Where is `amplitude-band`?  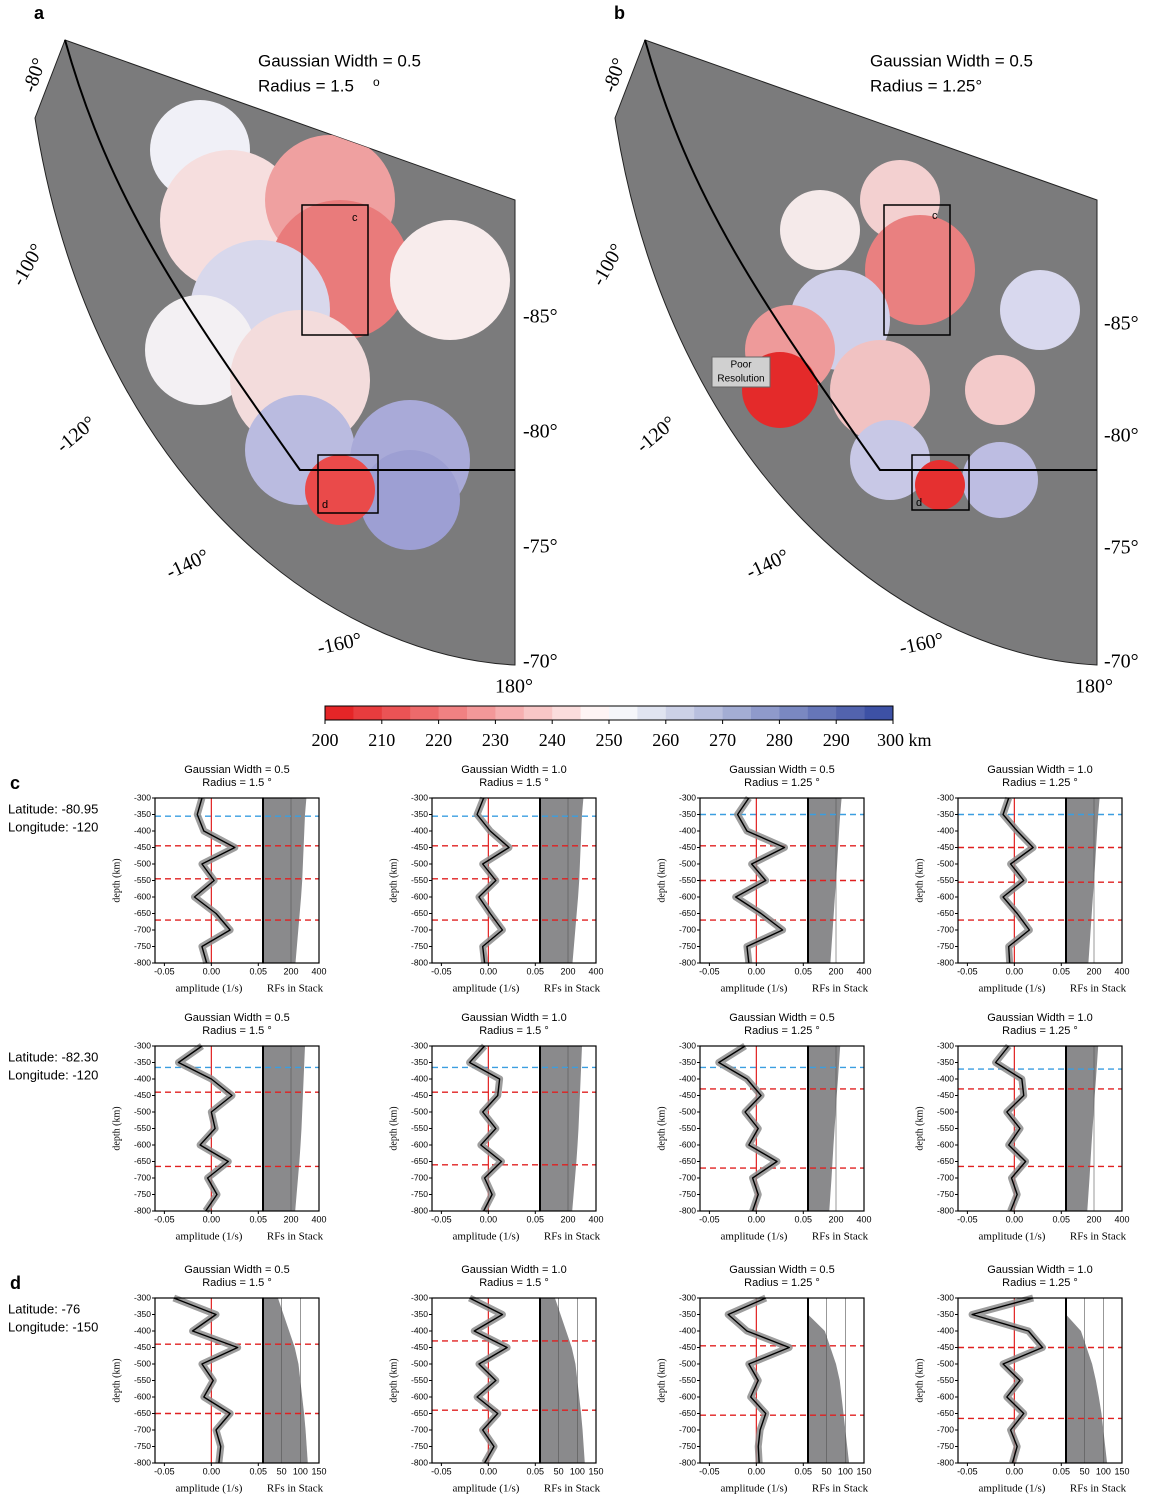 amplitude-band is located at coordinates (1011, 1128).